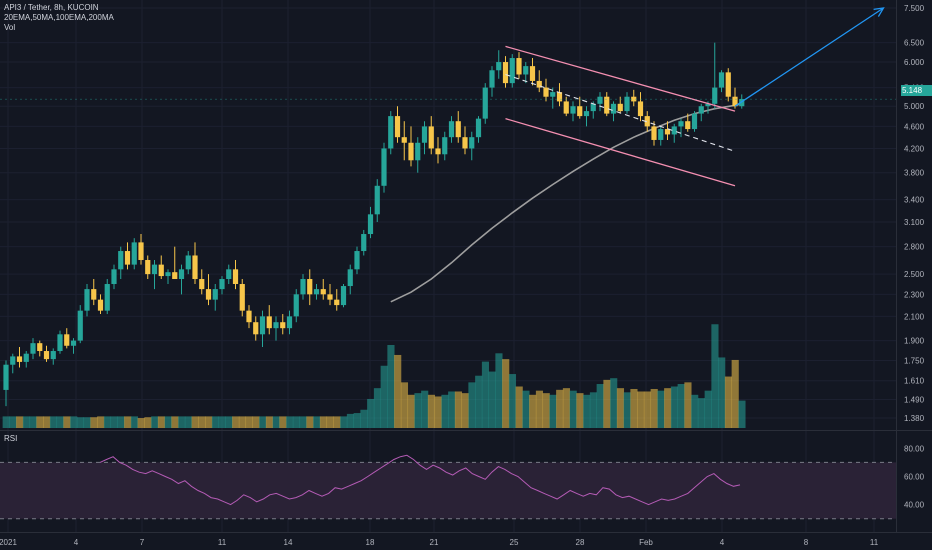  I want to click on price-tick-label: 4.600, so click(914, 126).